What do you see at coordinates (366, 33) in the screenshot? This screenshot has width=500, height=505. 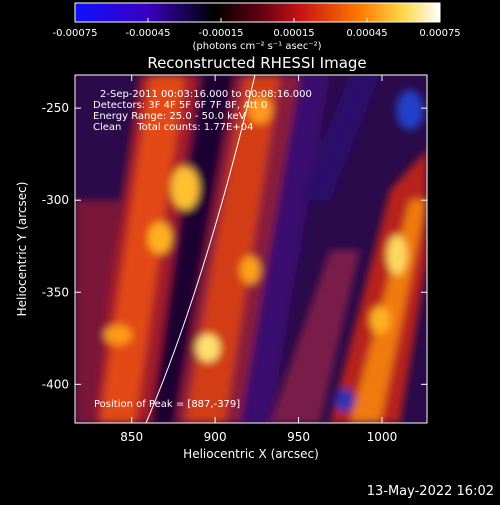 I see `colorbar-tick-label: 0.00045` at bounding box center [366, 33].